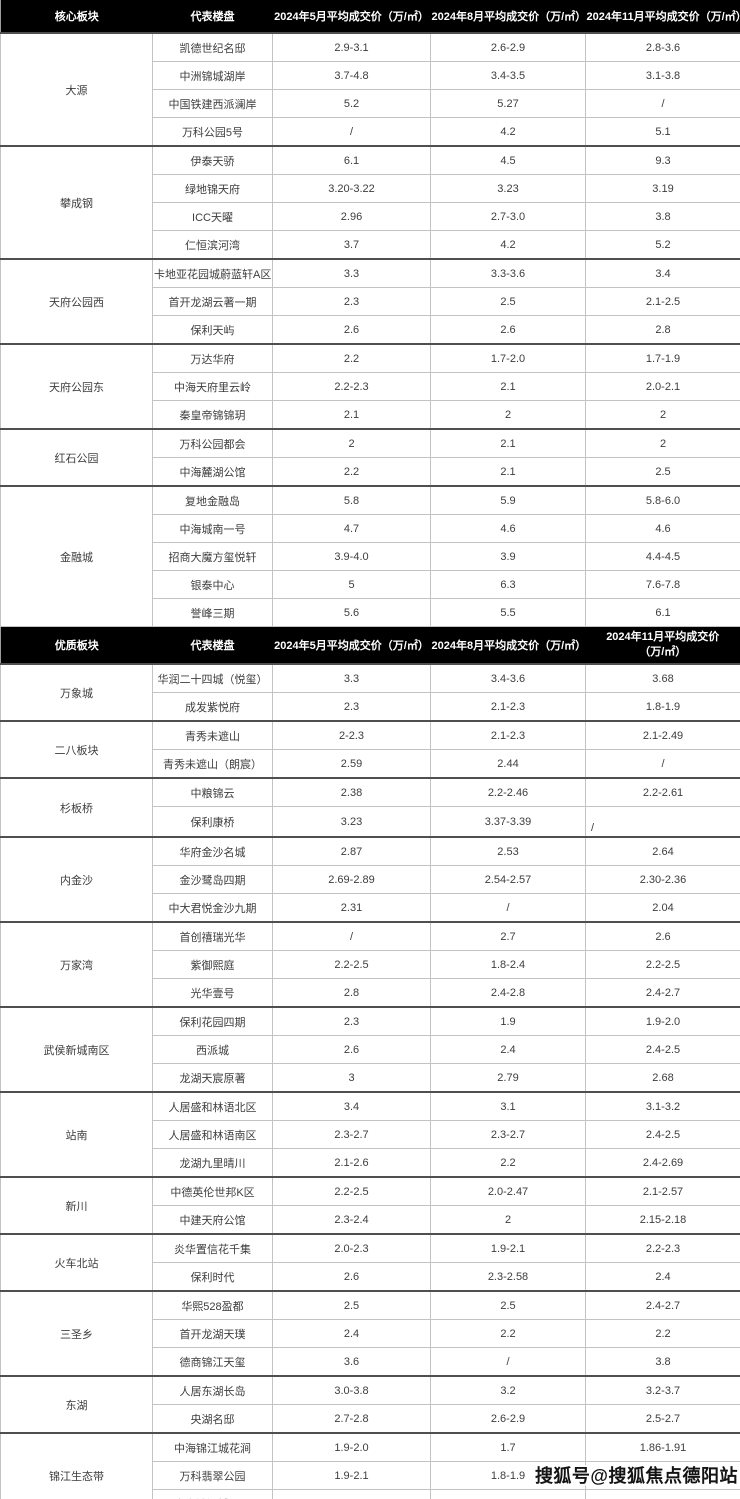 Image resolution: width=740 pixels, height=1499 pixels. I want to click on area-cell: 天府公园东, so click(76, 386).